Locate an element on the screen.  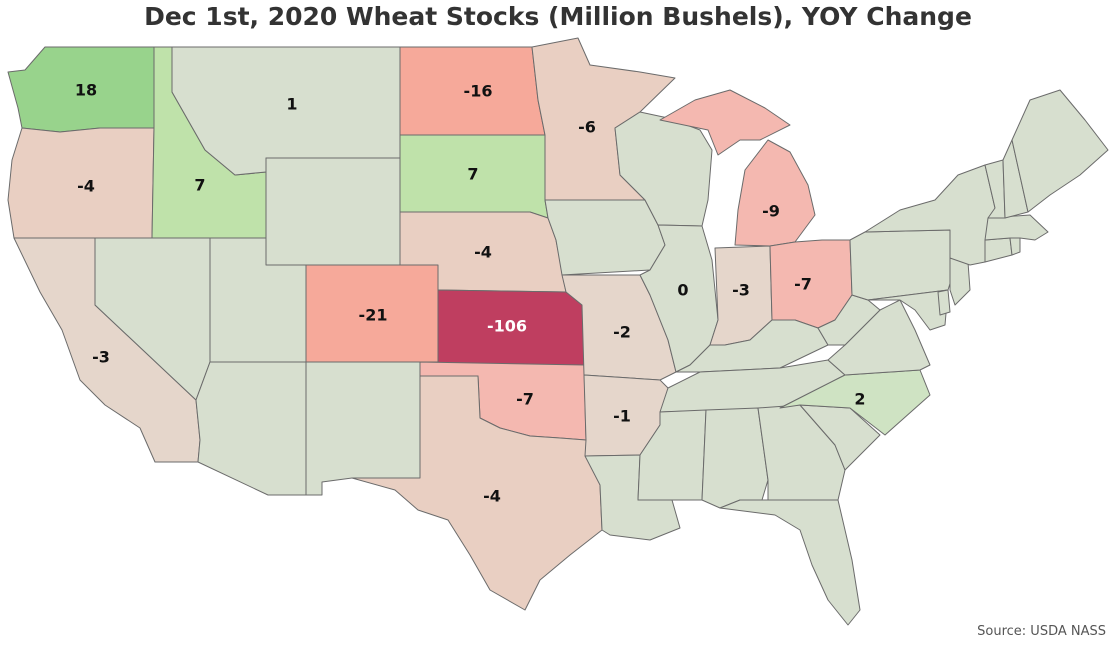
state-value-label-nd: -16 is located at coordinates (478, 91).